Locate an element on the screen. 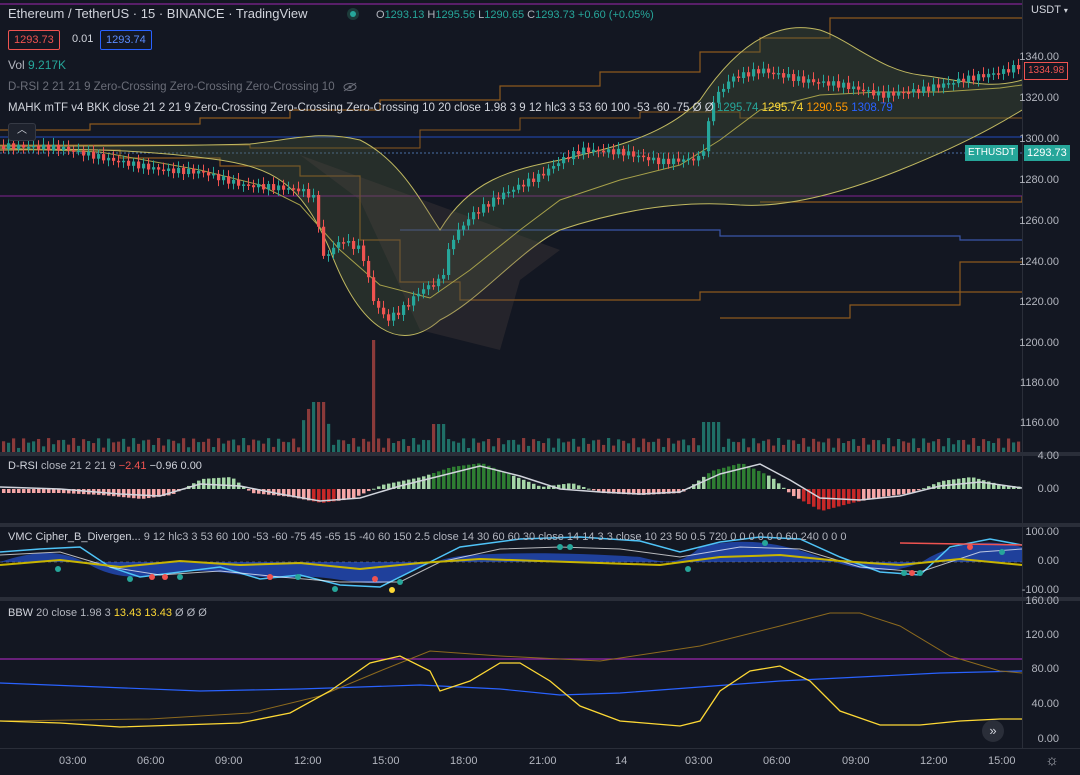 The width and height of the screenshot is (1080, 775). vmc-axis: 100.00 0.00 -100.00 is located at coordinates (1051, 561).